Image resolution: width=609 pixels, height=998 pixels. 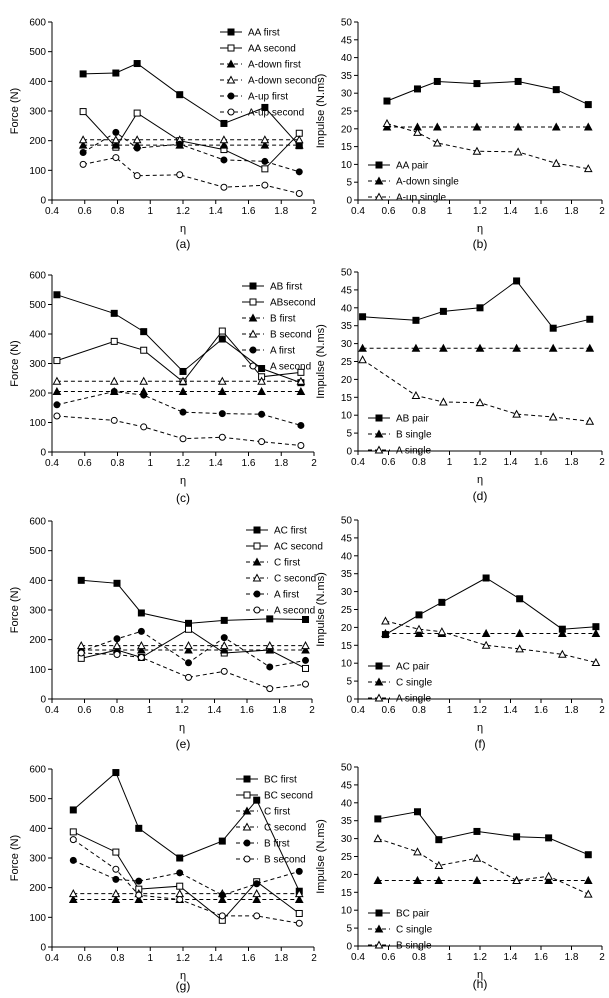 What do you see at coordinates (347, 785) in the screenshot?
I see `y-tick-label-h: 45` at bounding box center [347, 785].